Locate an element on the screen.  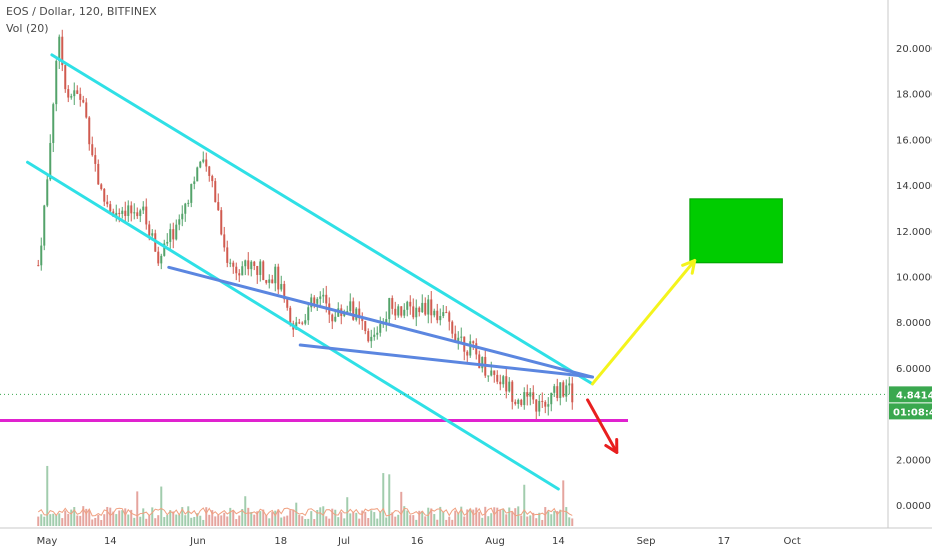
wedge-upper-line is located at coordinates (380, 322).